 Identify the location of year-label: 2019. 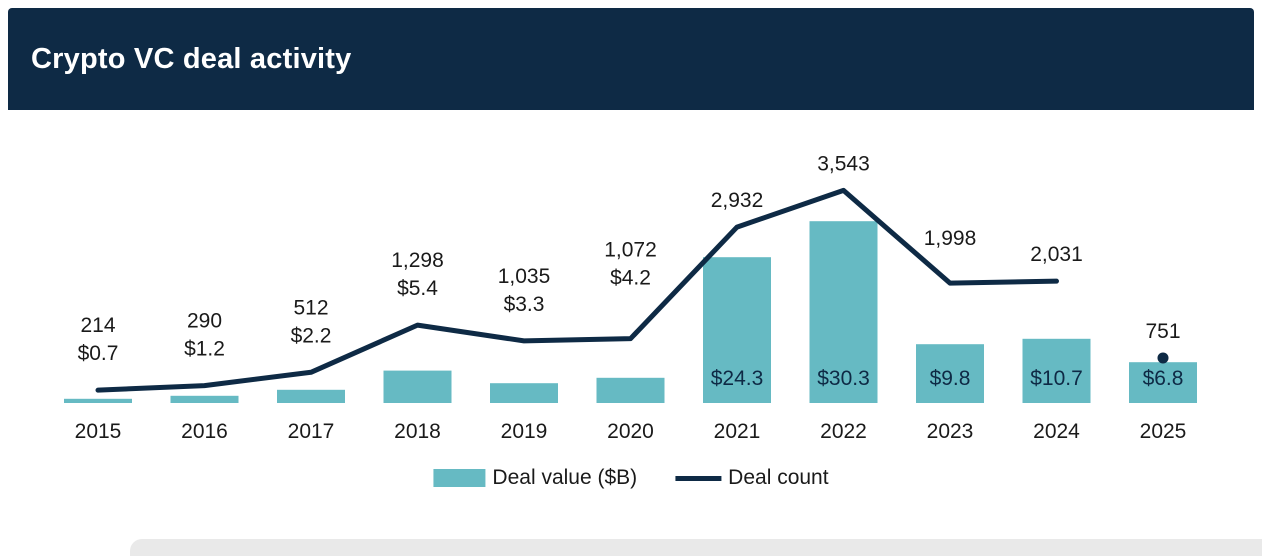
(524, 431).